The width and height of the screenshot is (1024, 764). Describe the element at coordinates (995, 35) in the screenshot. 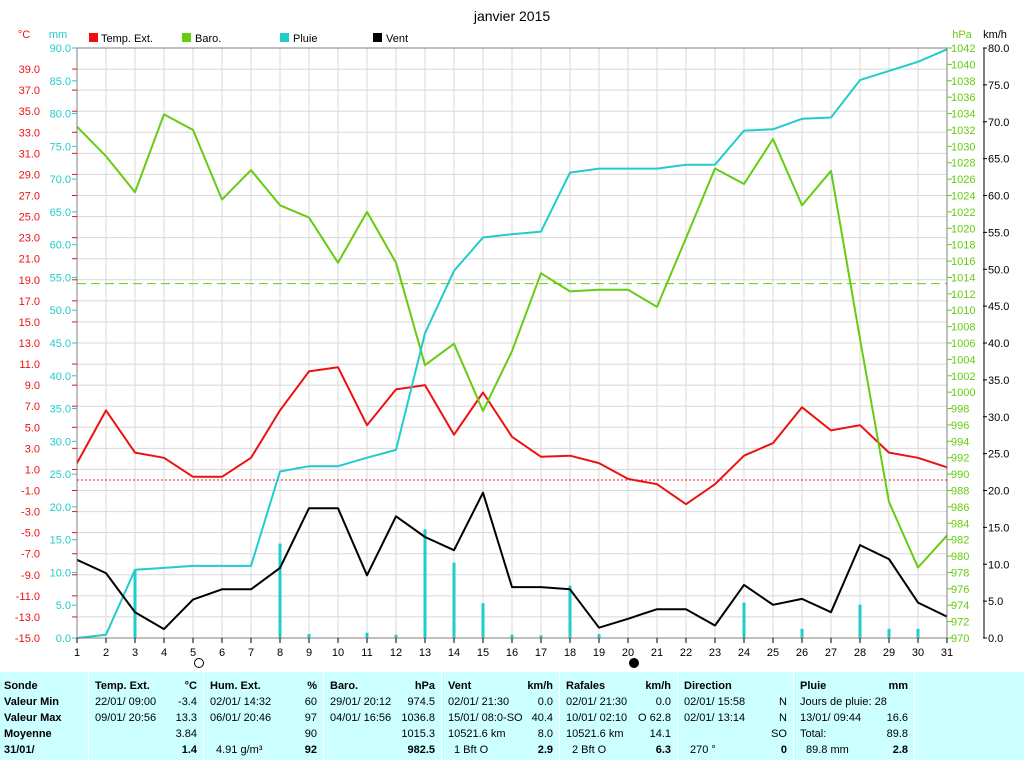

I see `vent-axis-unit: km/h` at that location.